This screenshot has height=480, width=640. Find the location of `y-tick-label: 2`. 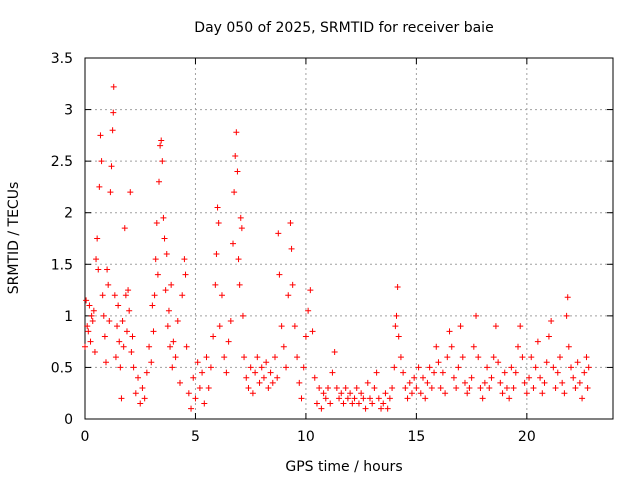

y-tick-label: 2 is located at coordinates (68, 214).